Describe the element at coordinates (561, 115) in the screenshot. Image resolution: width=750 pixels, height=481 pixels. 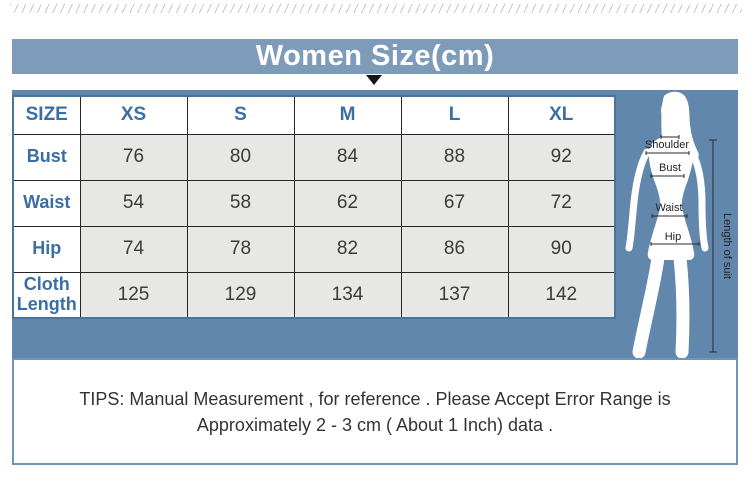
I see `col-header-xl: XL` at that location.